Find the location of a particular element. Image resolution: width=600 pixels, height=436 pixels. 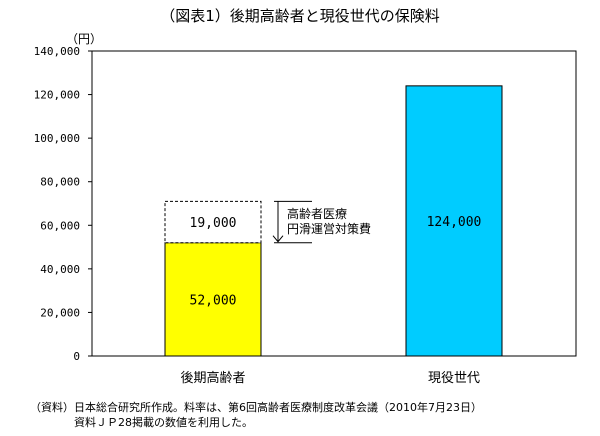

annotation-arrow-head is located at coordinates (278, 239).